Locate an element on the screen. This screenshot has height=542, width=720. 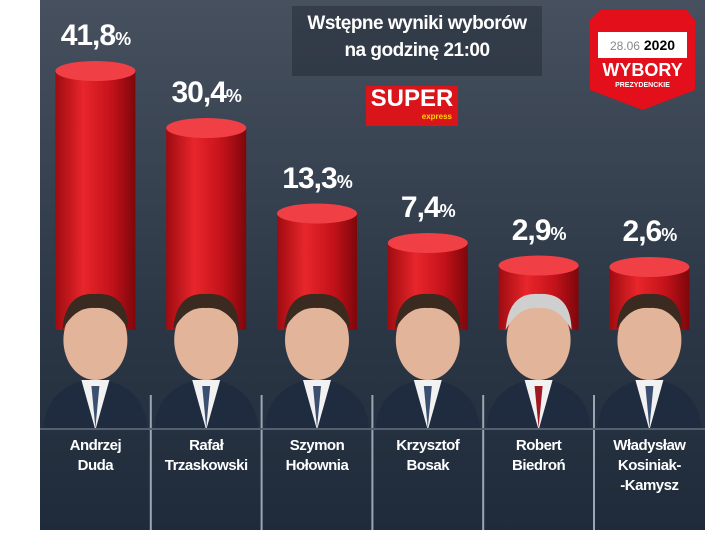
value-number: 2,9 is located at coordinates (531, 230).